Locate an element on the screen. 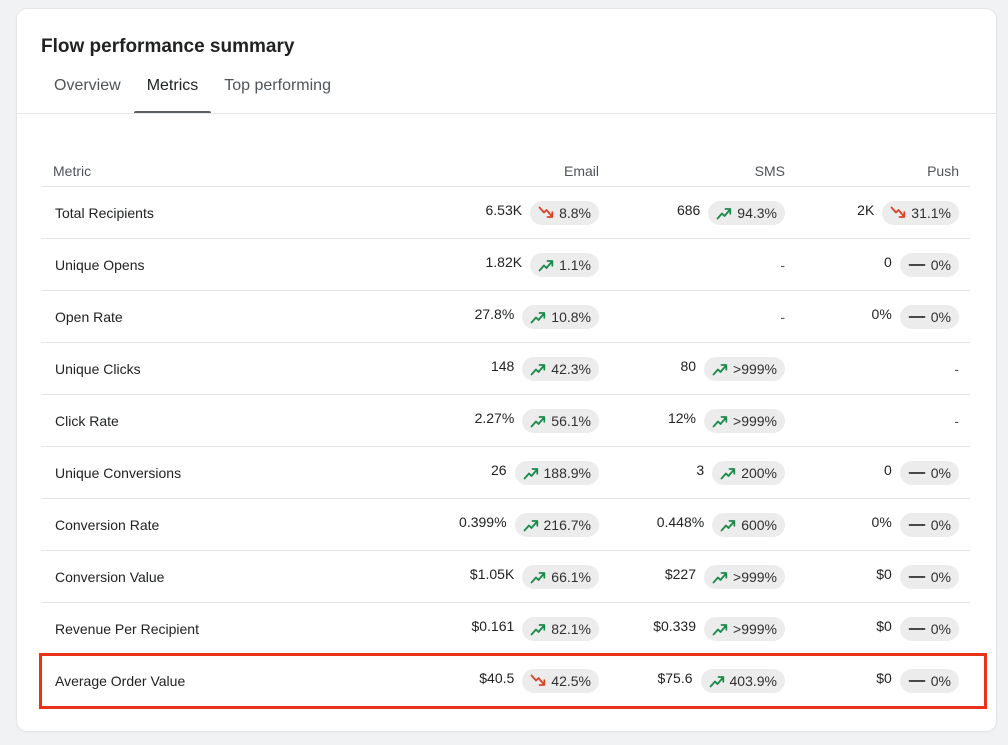  change-value: 188.9% is located at coordinates (567, 472).